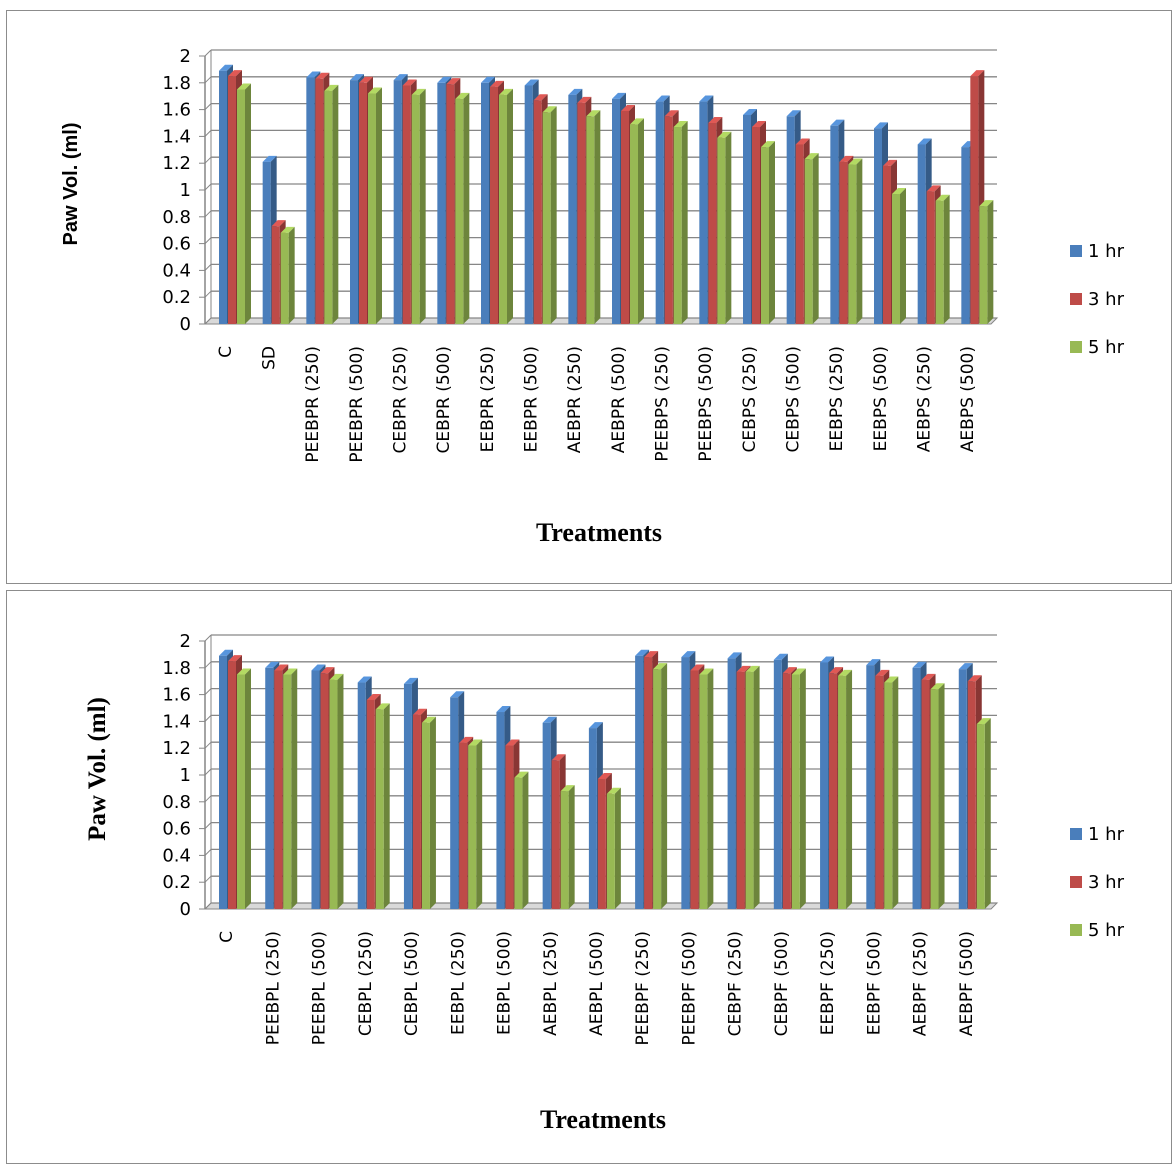 The image size is (1172, 1164). What do you see at coordinates (619, 399) in the screenshot?
I see `x-tick-label: AEBPR (500)` at bounding box center [619, 399].